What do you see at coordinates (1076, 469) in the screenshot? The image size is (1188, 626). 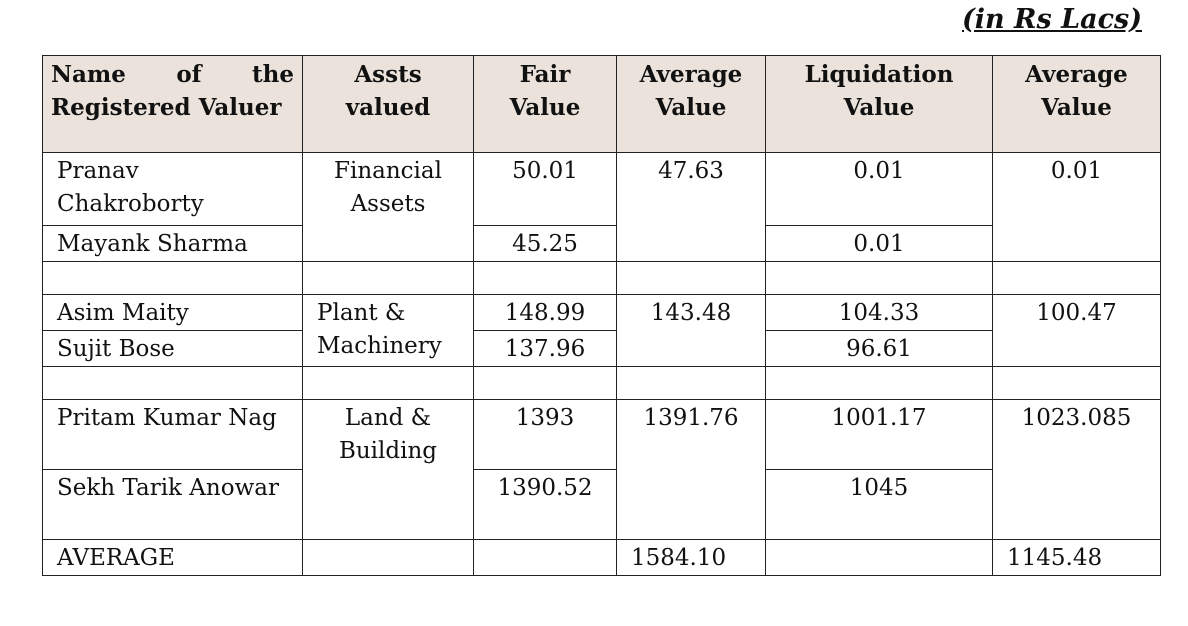 I see `average-liquidation-value: 1023.085` at bounding box center [1076, 469].